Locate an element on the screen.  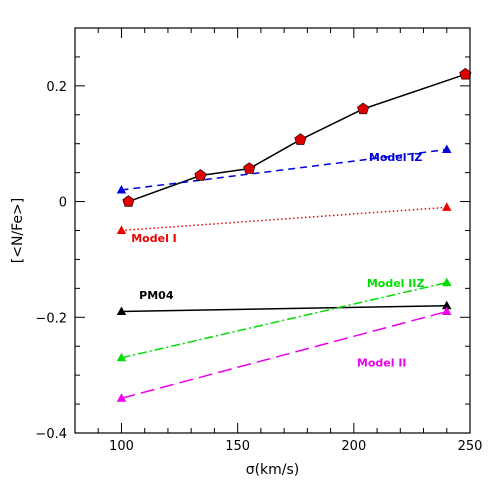
series-label: PM04 is located at coordinates (156, 295).